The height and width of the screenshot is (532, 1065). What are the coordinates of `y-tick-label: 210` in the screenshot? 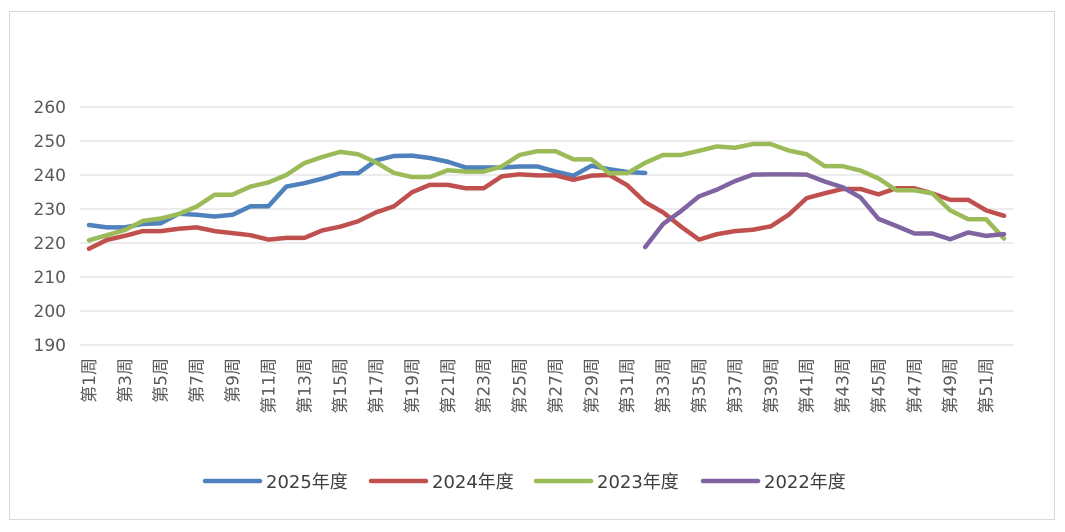 It's located at (50, 278).